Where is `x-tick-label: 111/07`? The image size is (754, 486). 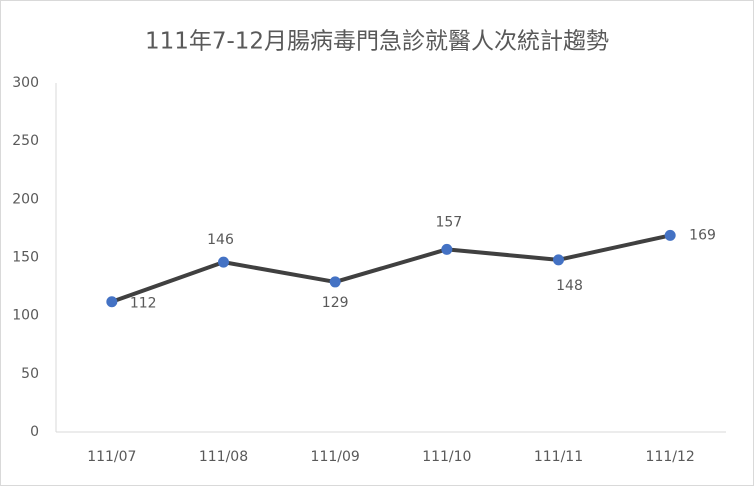 x-tick-label: 111/07 is located at coordinates (111, 457).